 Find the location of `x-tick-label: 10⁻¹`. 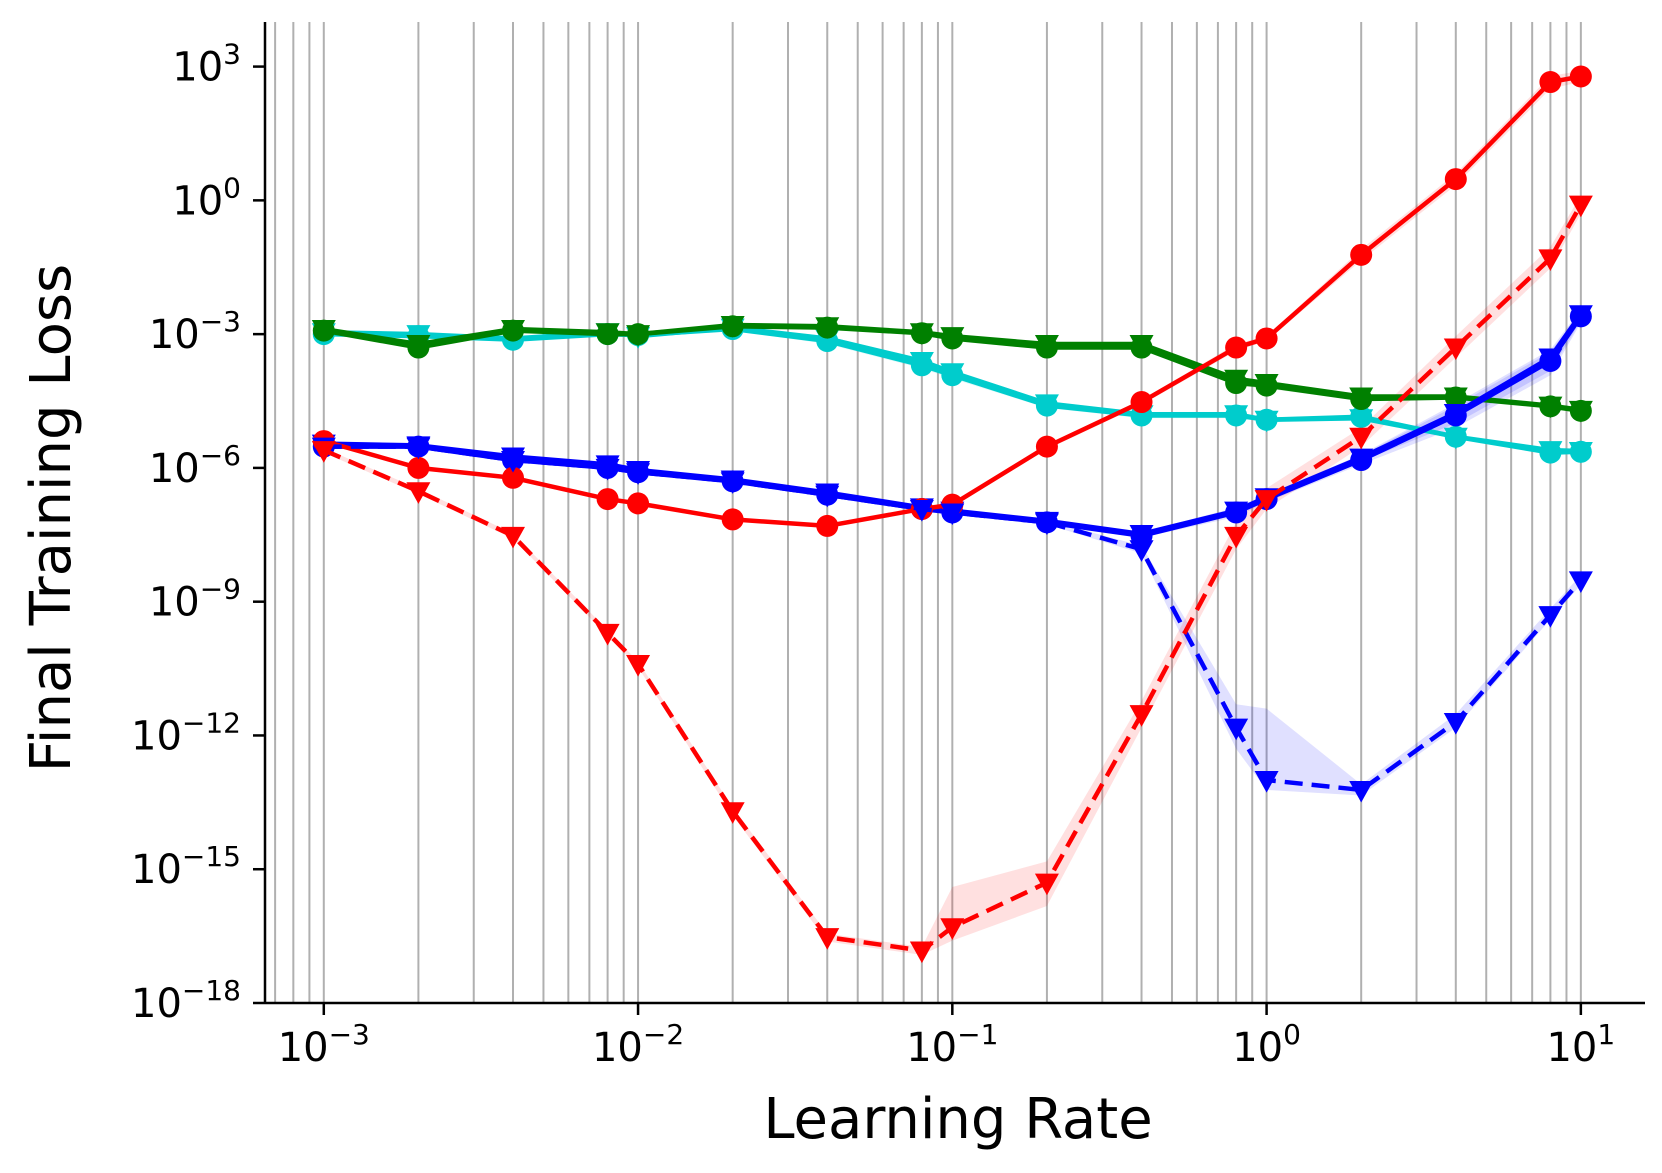

x-tick-label: 10⁻¹ is located at coordinates (952, 1044).